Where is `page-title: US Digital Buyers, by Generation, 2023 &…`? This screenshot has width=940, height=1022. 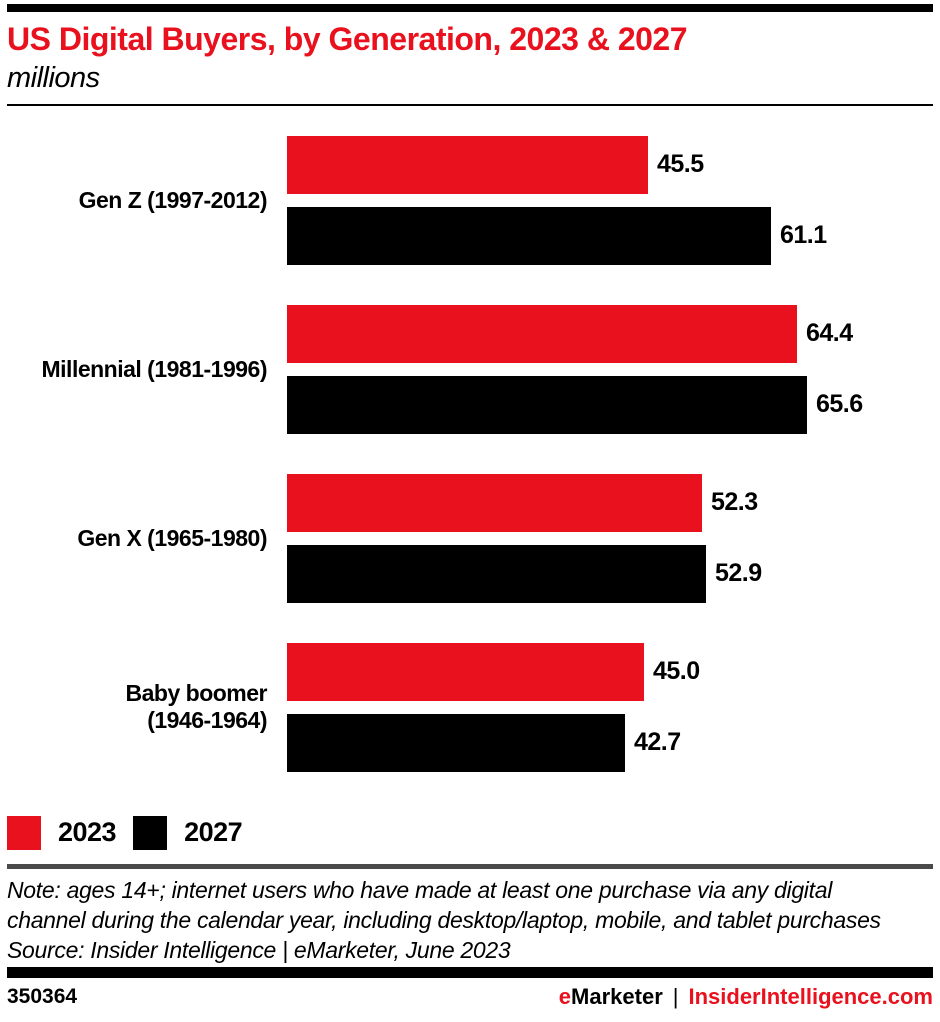
page-title: US Digital Buyers, by Generation, 2023 &… is located at coordinates (347, 39).